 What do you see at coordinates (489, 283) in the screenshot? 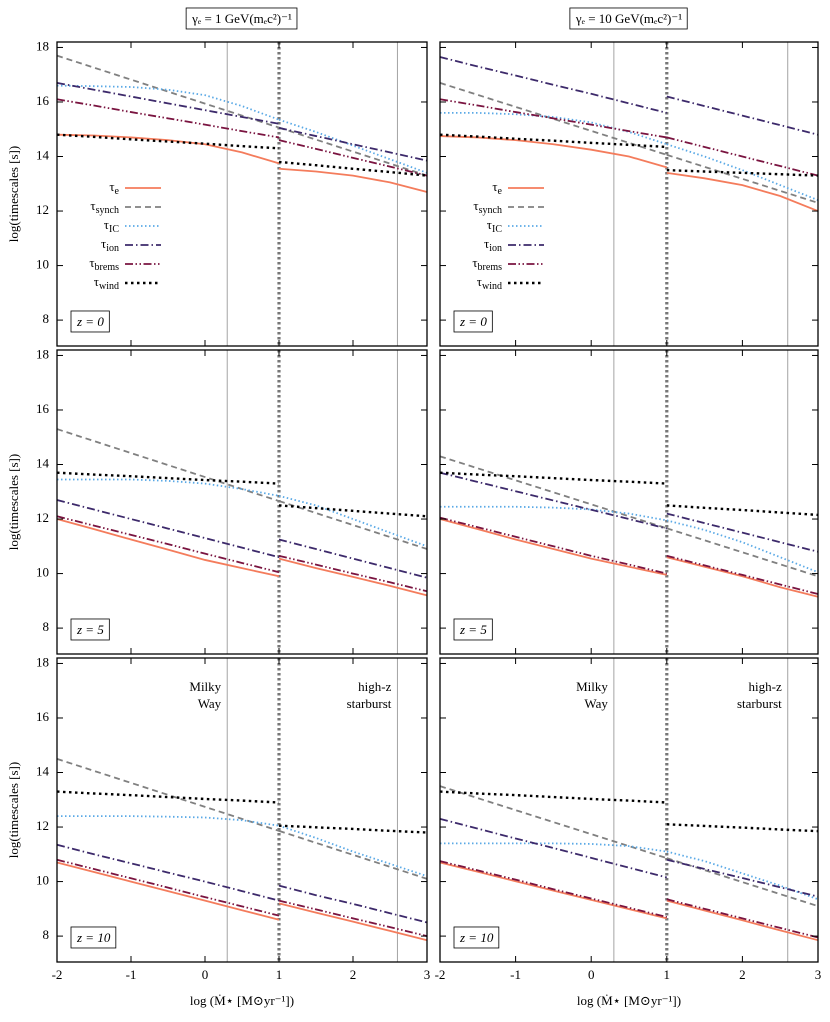
I see `legend-label: τwind` at bounding box center [489, 283].